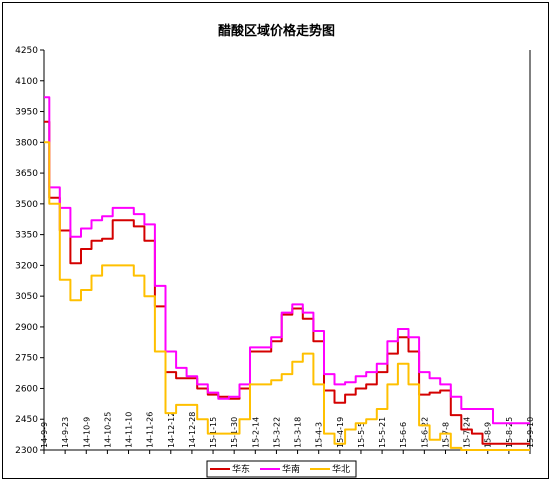  What do you see at coordinates (26, 266) in the screenshot?
I see `y-tick-label: 3200` at bounding box center [26, 266].